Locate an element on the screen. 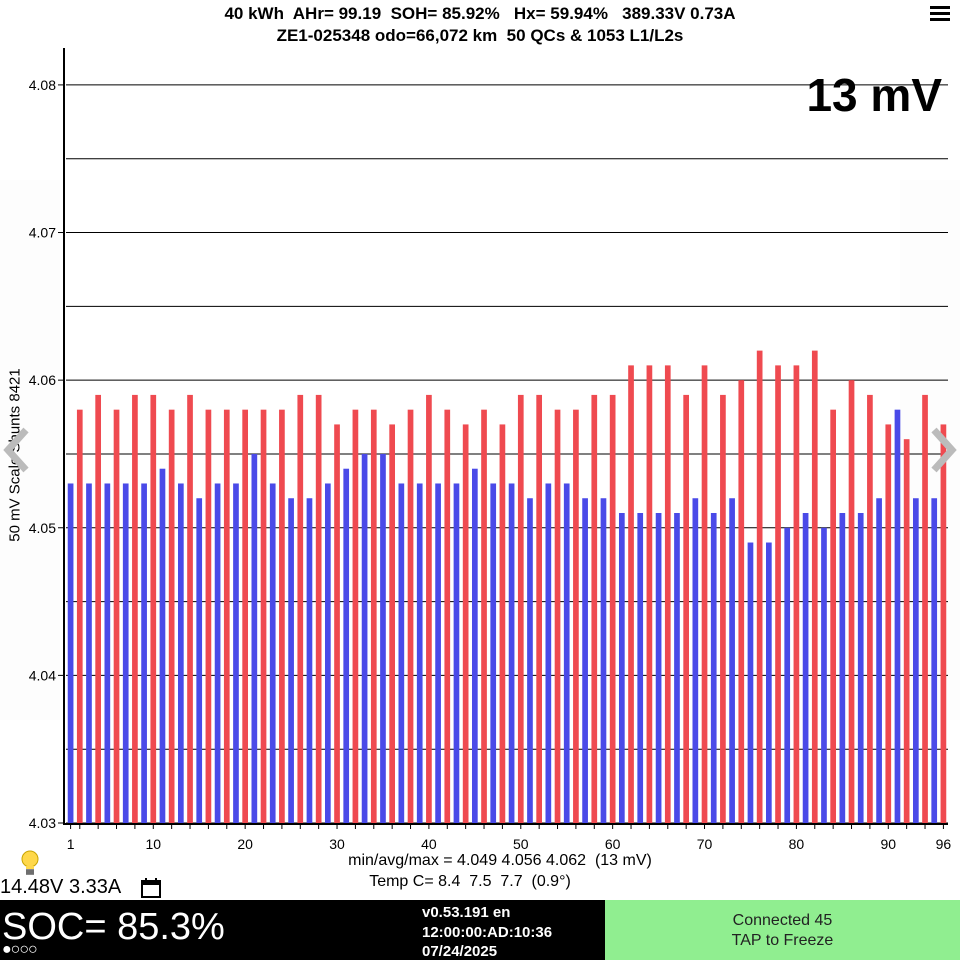 This screenshot has height=960, width=960. y-tick-label: 4.05 is located at coordinates (42, 528).